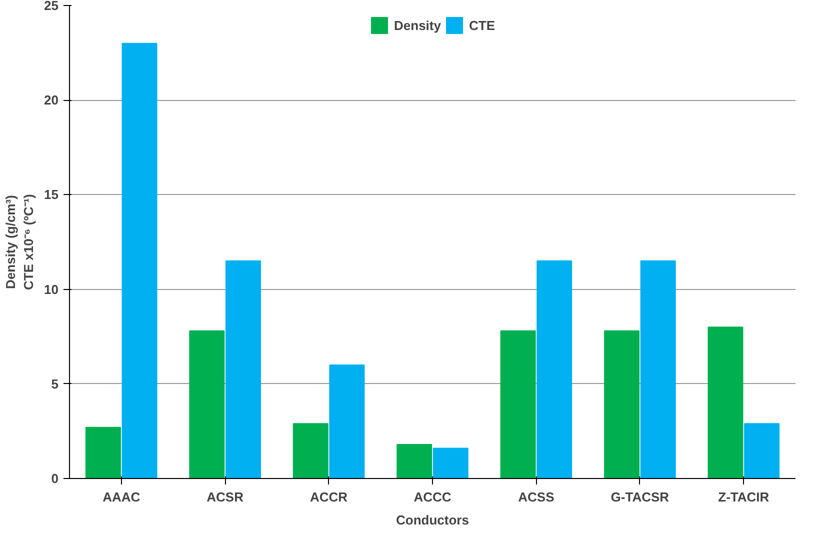  I want to click on y-tick-label: 10, so click(51, 289).